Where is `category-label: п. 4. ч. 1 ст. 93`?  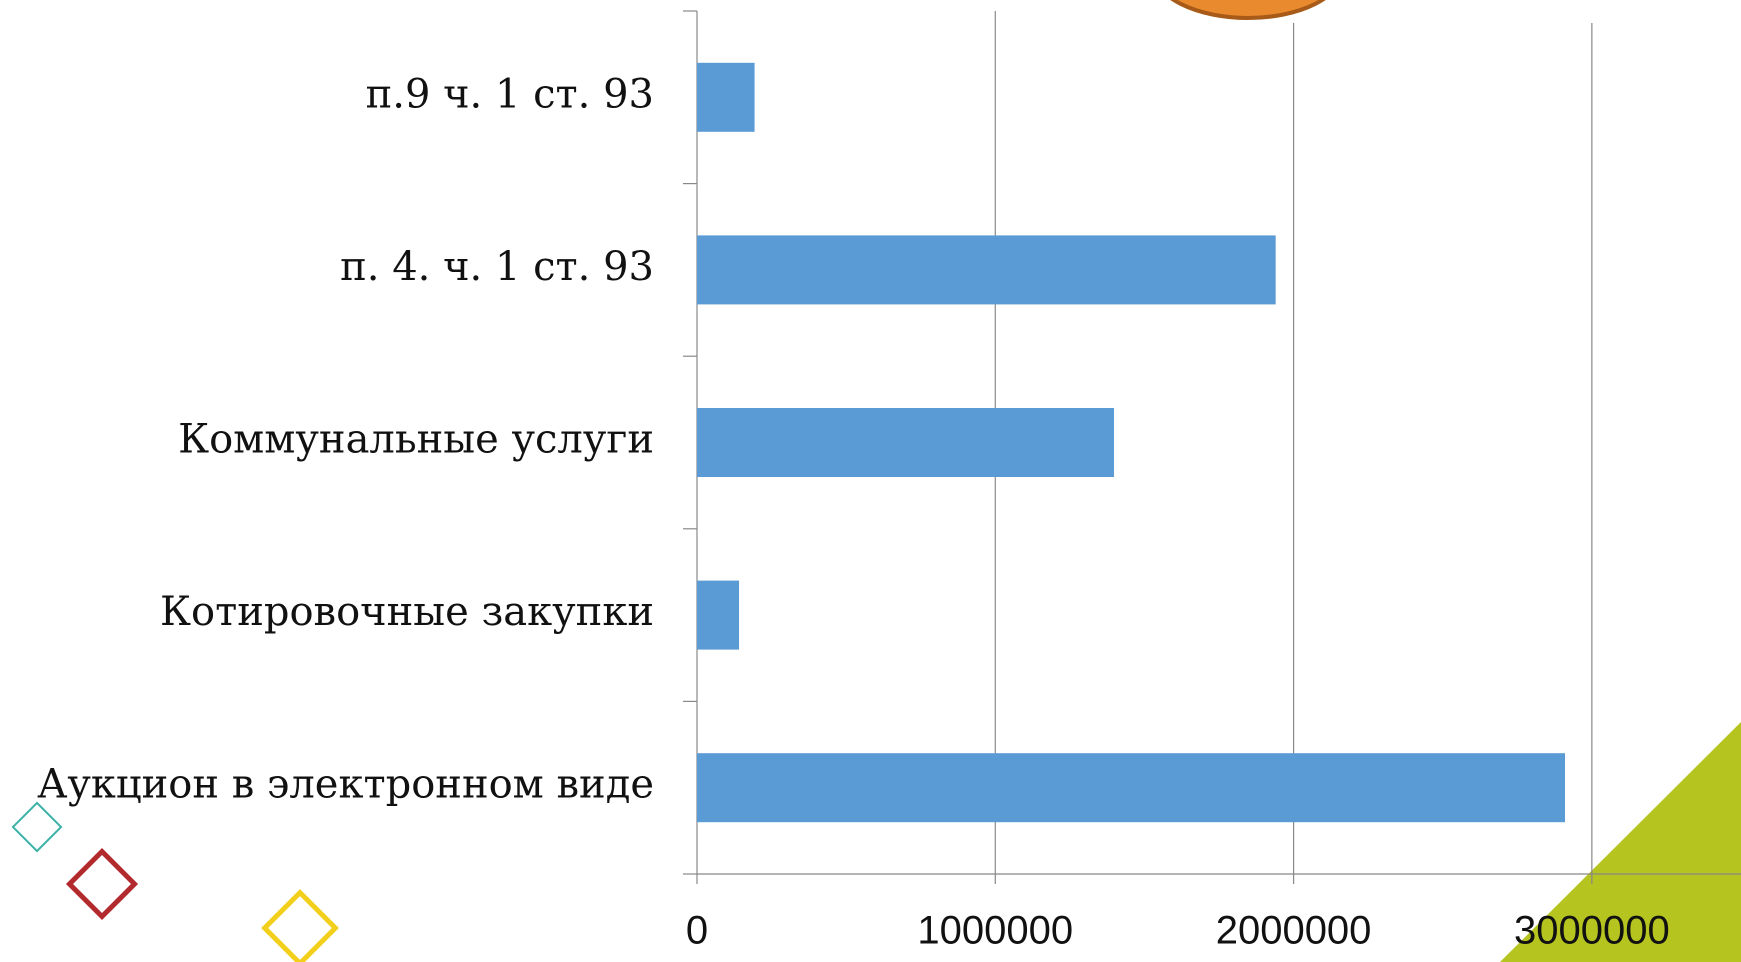 category-label: п. 4. ч. 1 ст. 93 is located at coordinates (497, 267).